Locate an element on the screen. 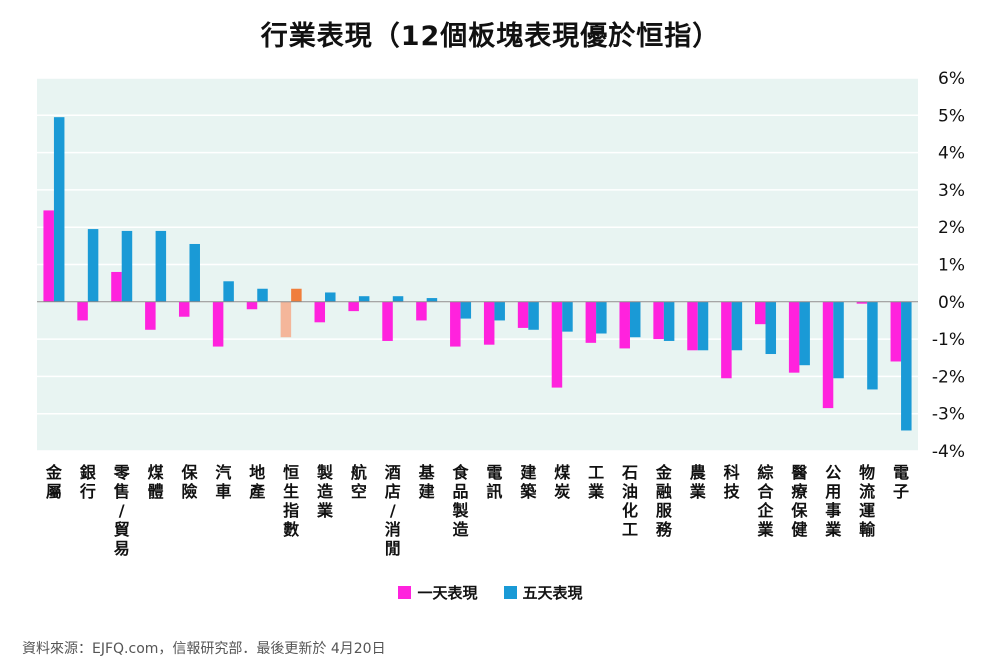  x-tick-label: 恒生指數 is located at coordinates (291, 501).